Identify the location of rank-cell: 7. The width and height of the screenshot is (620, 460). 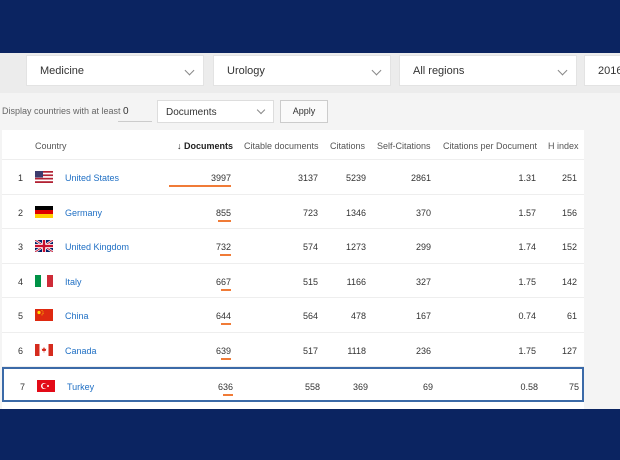
(23, 387).